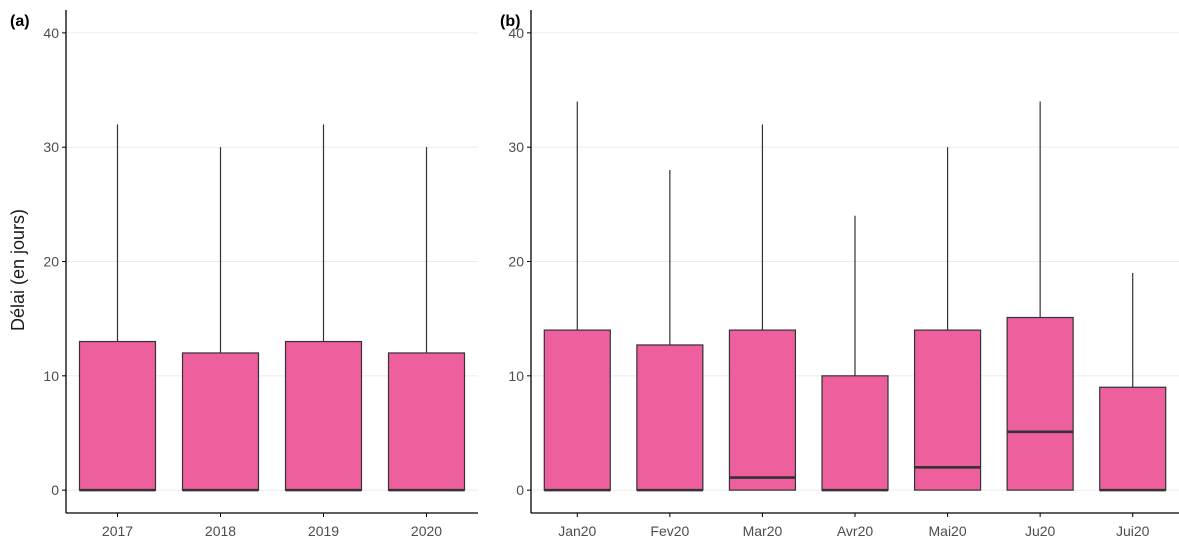 The image size is (1179, 549). Describe the element at coordinates (1133, 531) in the screenshot. I see `x-tick-label: Jui20` at that location.